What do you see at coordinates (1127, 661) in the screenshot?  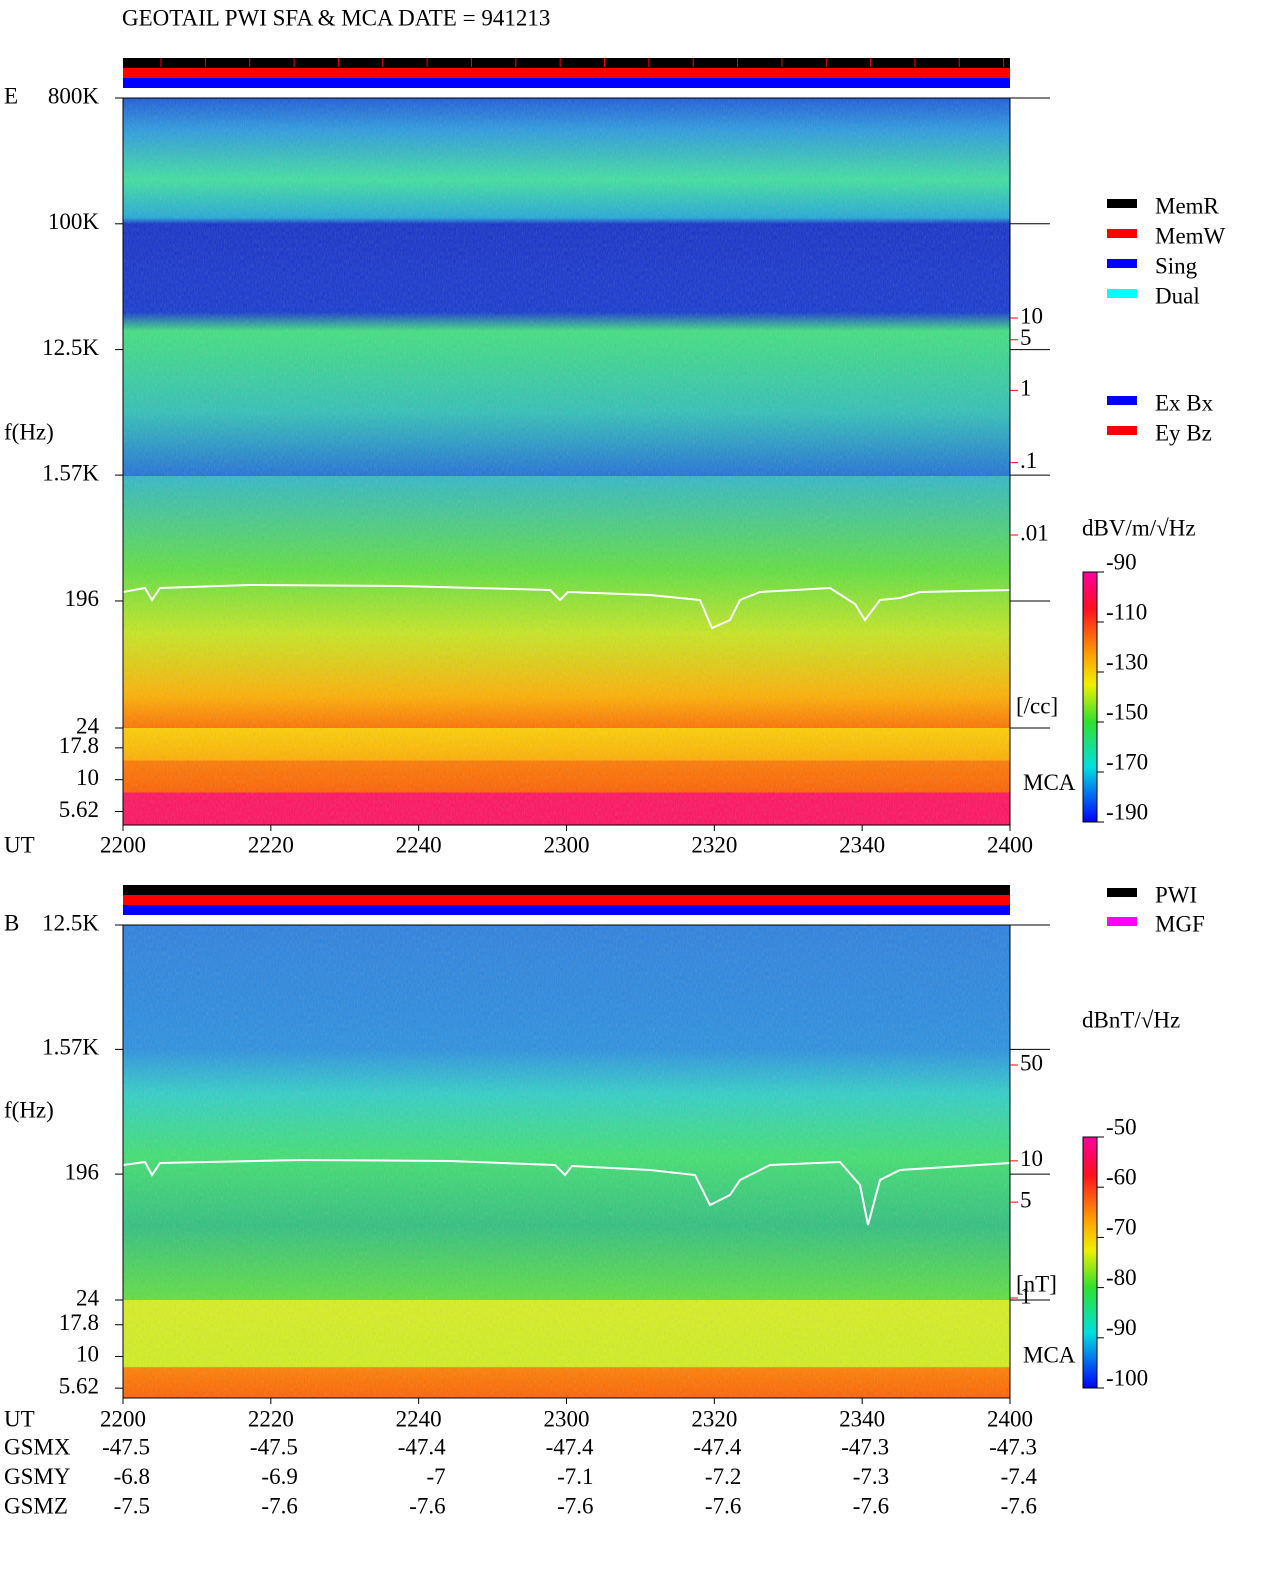 I see `colorbar-tick-label: -130` at bounding box center [1127, 661].